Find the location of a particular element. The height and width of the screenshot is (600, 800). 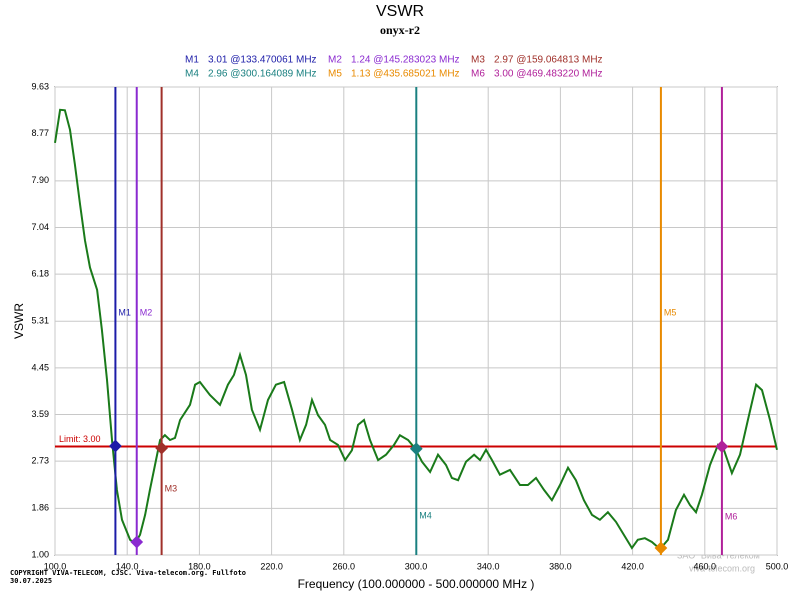

marker-readout: 1.24 @145.283023 MHz is located at coordinates (405, 60).